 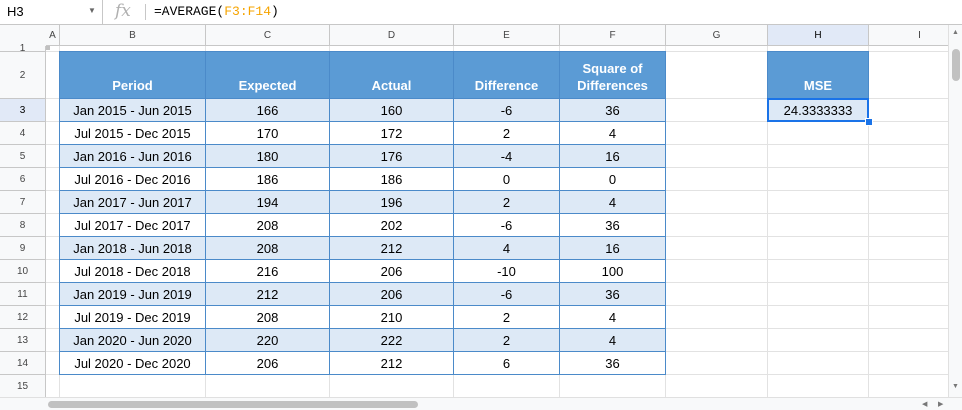 I want to click on table-cell: 0, so click(x=613, y=179).